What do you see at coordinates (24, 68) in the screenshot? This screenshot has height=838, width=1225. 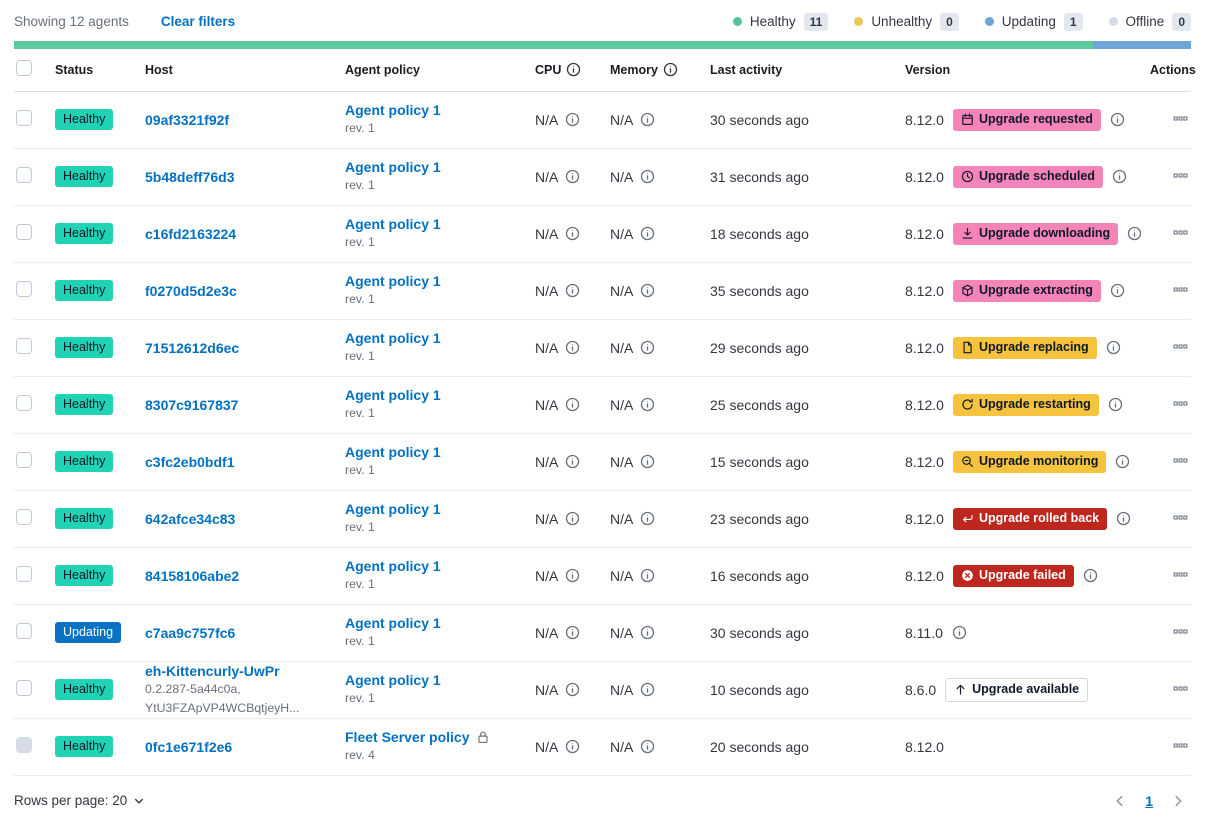 I see `select-all-checkbox` at bounding box center [24, 68].